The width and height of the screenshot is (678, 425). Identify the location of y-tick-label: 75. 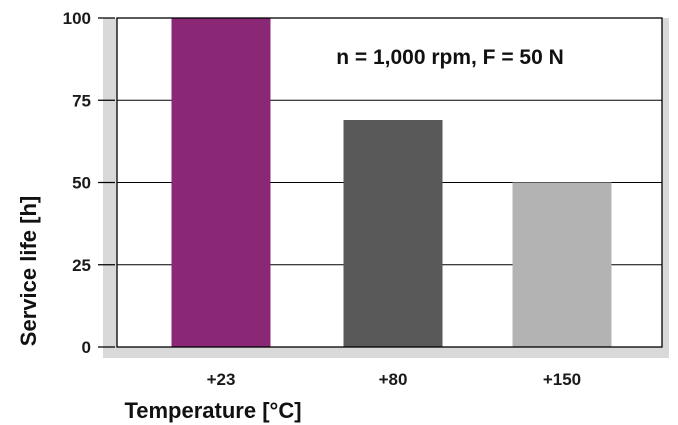
(81, 100).